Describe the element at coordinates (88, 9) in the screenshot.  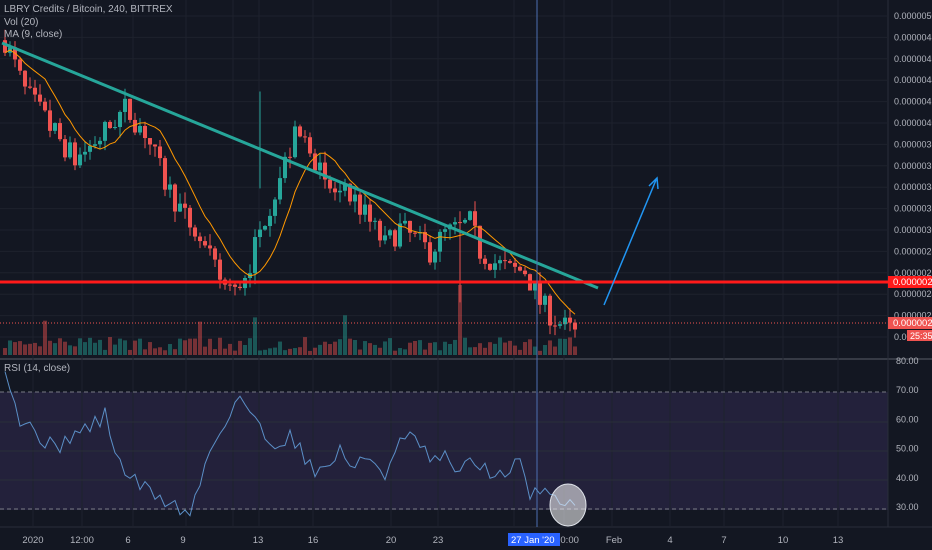
I see `symbol-legend: LBRY Credits / Bitcoin, 240, BITTREX` at that location.